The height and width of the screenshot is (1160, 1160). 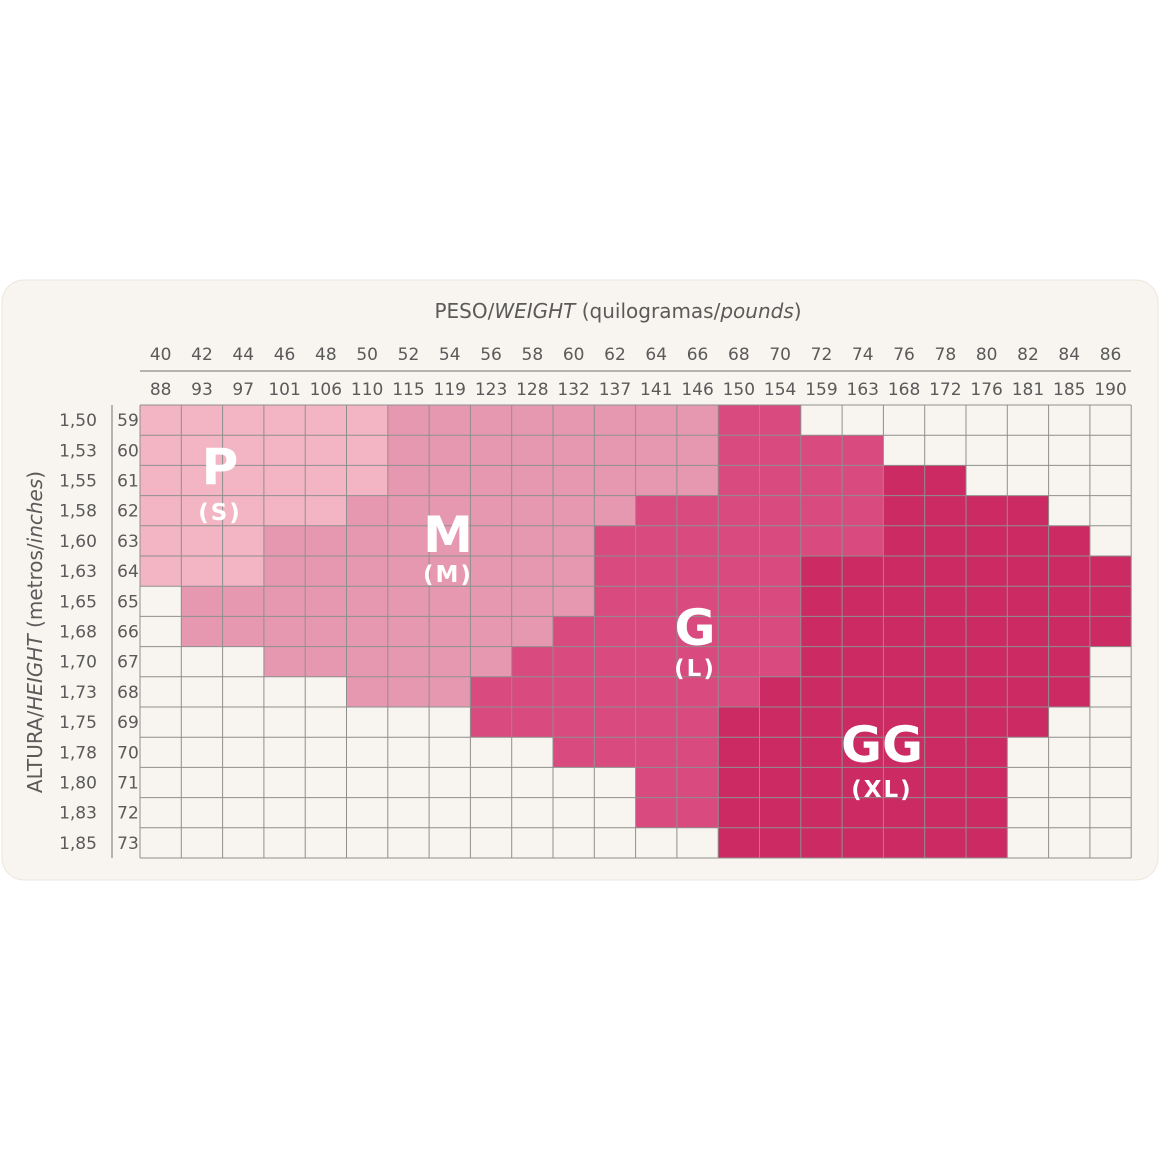 I want to click on height-label: 1,50, so click(x=78, y=421).